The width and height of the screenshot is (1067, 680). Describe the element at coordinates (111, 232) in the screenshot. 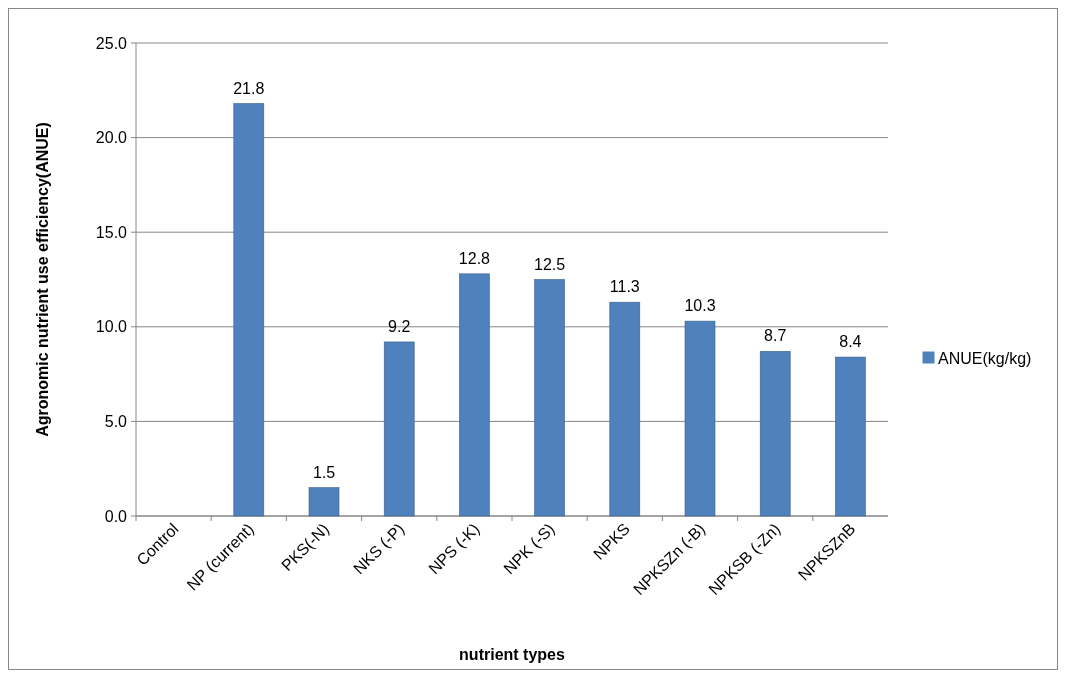

I see `y-tick-label: 15.0` at that location.